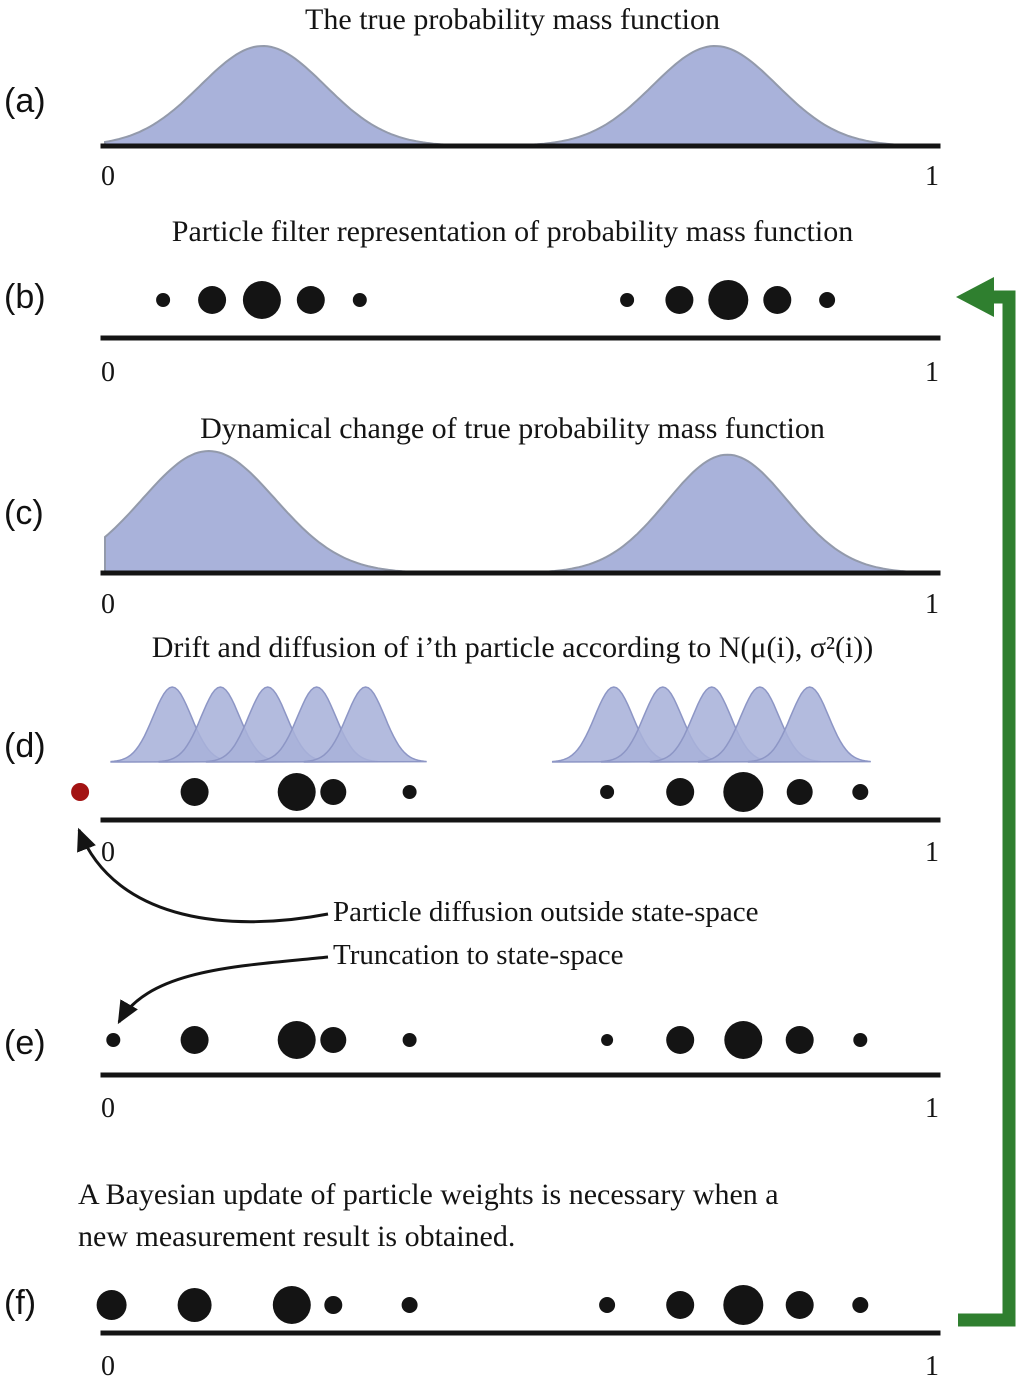 This screenshot has height=1382, width=1025. I want to click on panel-a-title: The true probability mass function, so click(512, 19).